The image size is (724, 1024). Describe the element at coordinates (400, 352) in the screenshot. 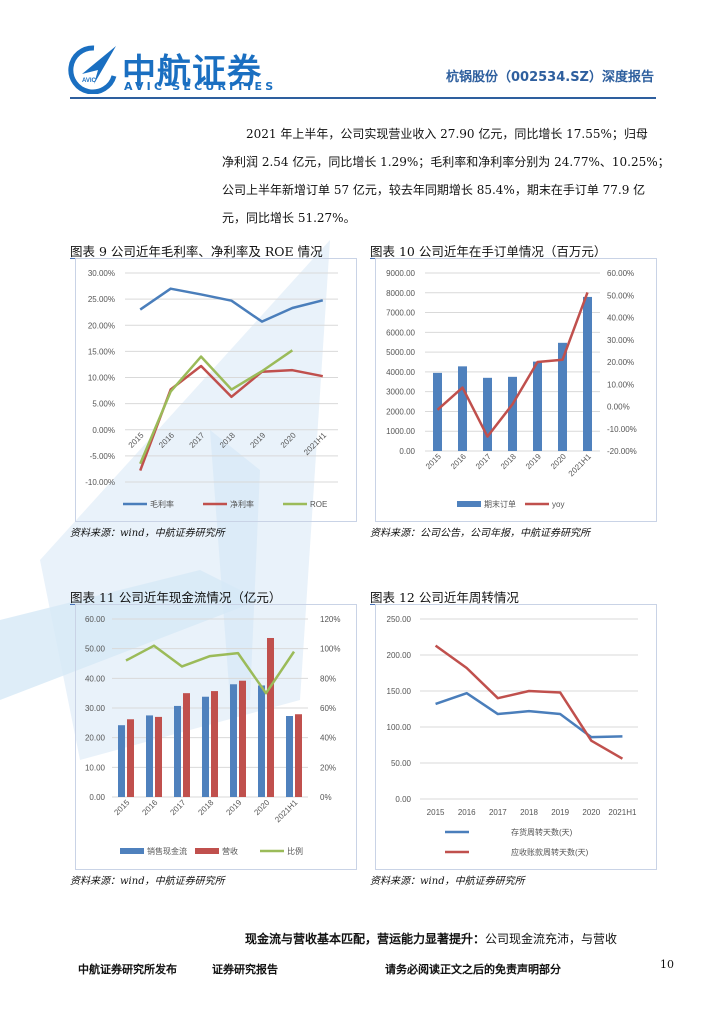

I see `y-tick-label: 5000.00` at that location.